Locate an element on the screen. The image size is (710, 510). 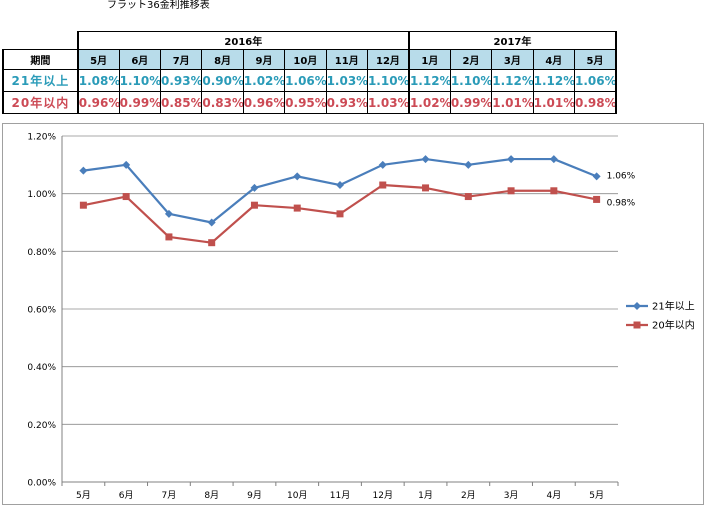
month-header: 3月 is located at coordinates (512, 59).